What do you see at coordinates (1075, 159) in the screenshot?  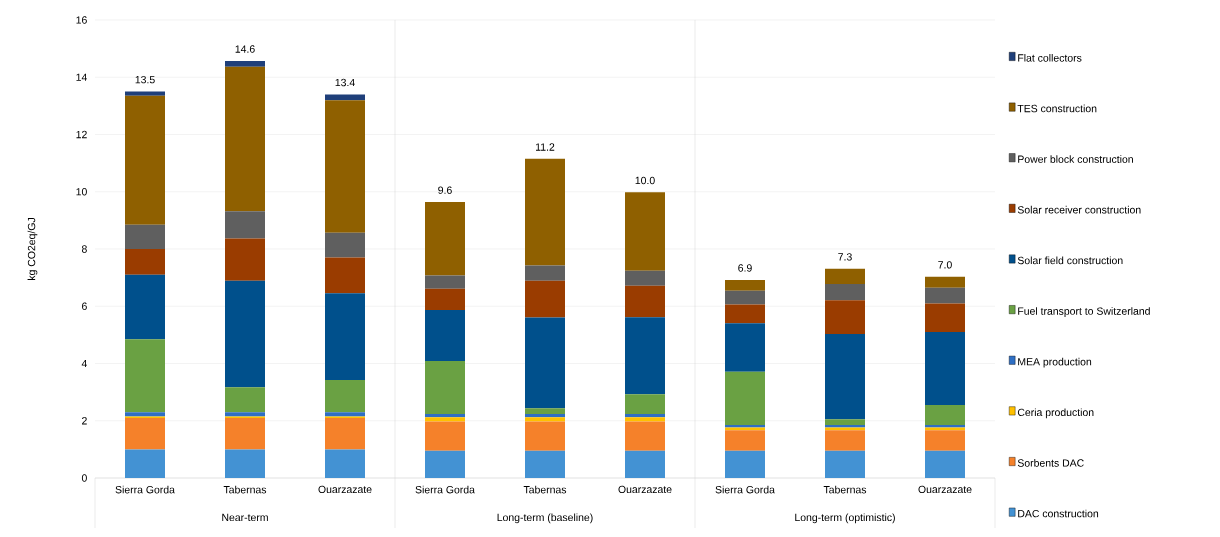 I see `legend-label: Power block construction` at bounding box center [1075, 159].